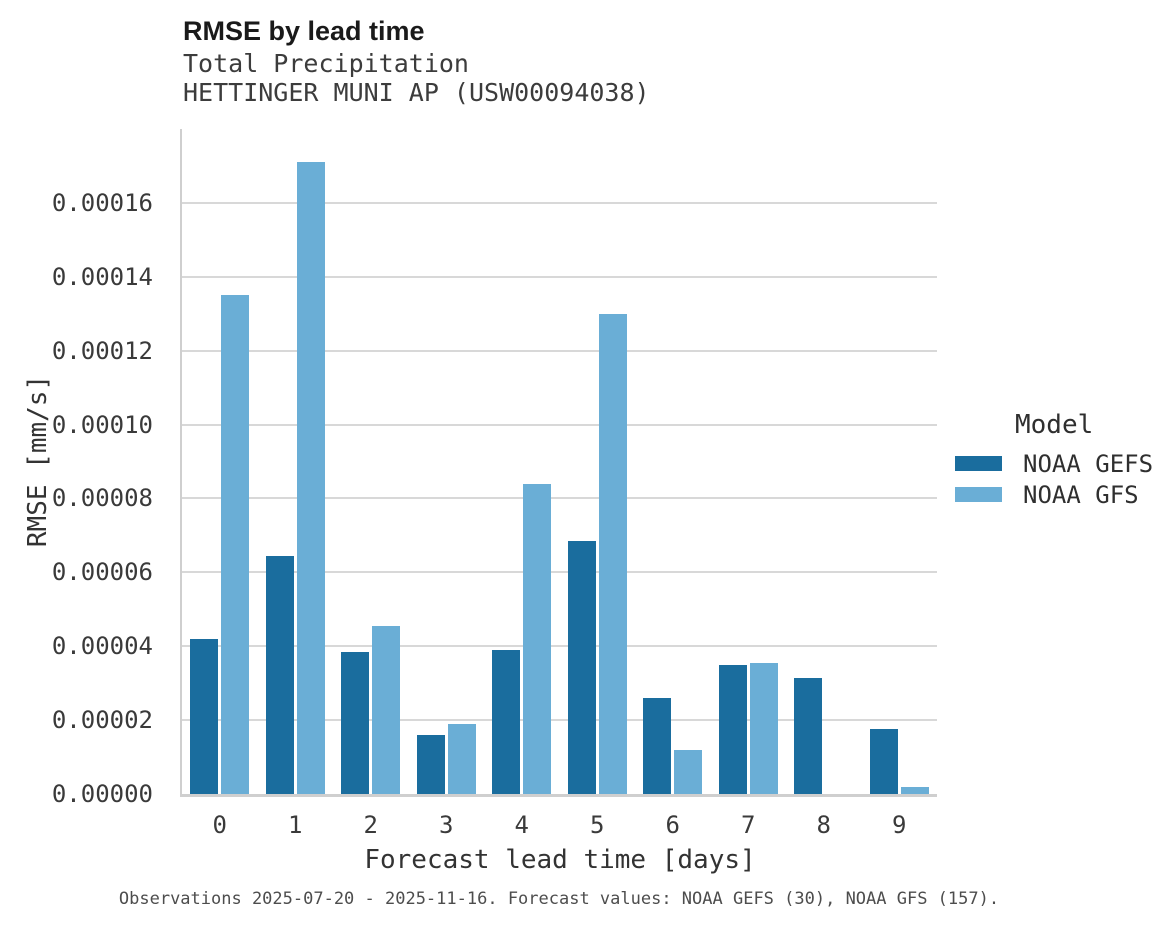 Image resolution: width=1175 pixels, height=928 pixels. What do you see at coordinates (978, 463) in the screenshot?
I see `legend-swatch-noaa-gefs` at bounding box center [978, 463].